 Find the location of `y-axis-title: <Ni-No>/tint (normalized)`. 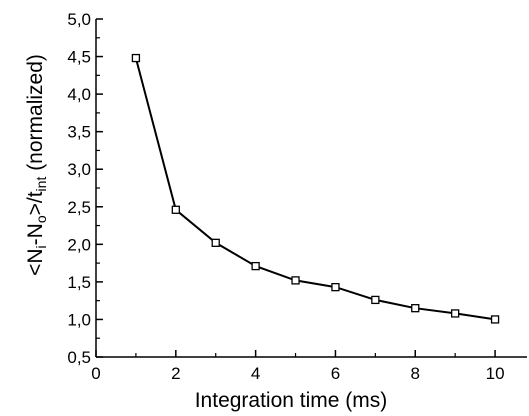

y-axis-title: <Ni-No>/tint (normalized) is located at coordinates (36, 165).